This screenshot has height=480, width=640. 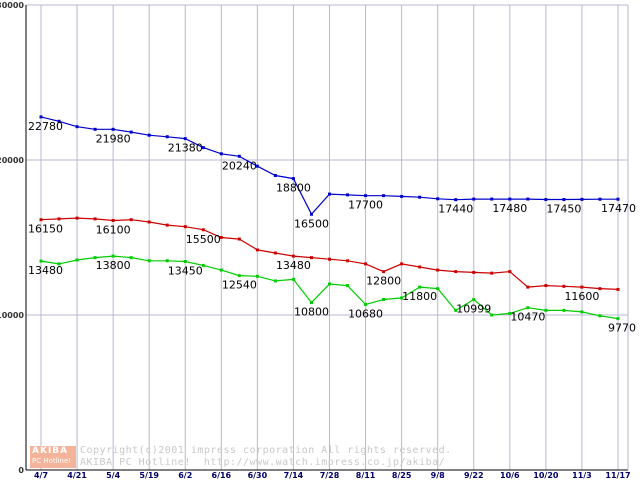 I want to click on x-tick-label: 11/17, so click(x=617, y=475).